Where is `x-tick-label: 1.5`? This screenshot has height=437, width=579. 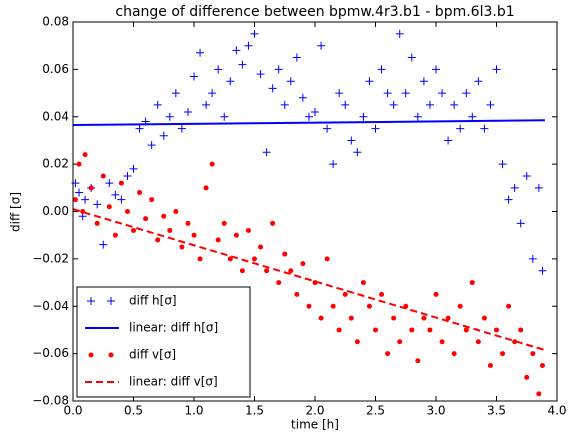
x-tick-label: 1.5 is located at coordinates (254, 411).